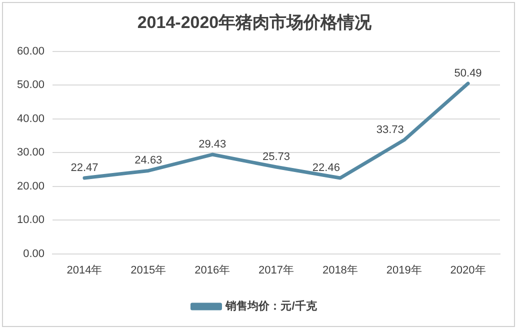 Image resolution: width=517 pixels, height=329 pixels. I want to click on data-label: 25.73, so click(276, 157).